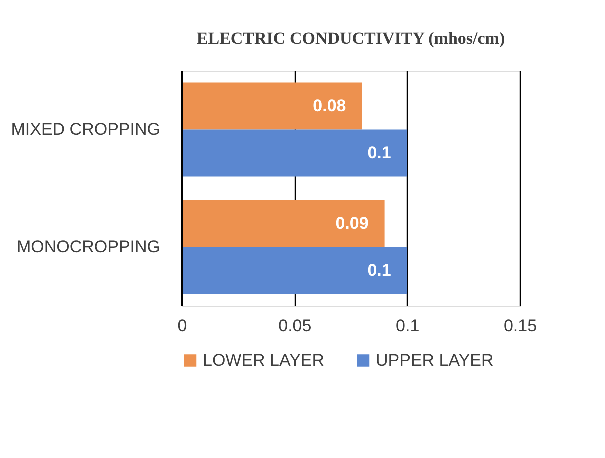  I want to click on x-tick-label: 0.1, so click(408, 326).